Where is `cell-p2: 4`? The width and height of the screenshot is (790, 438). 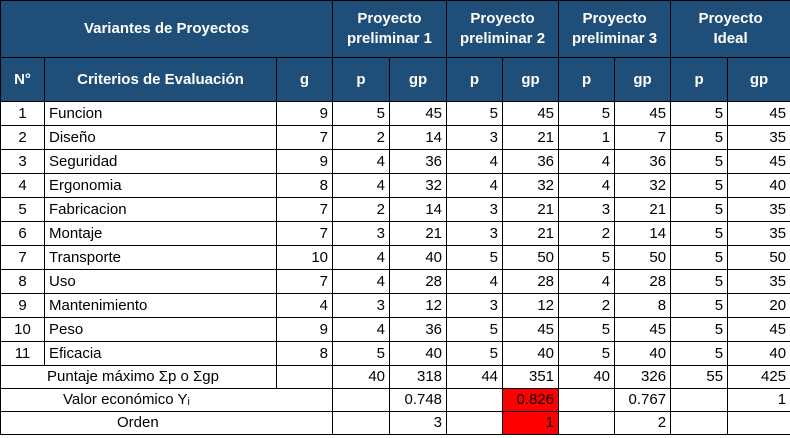 cell-p2: 4 is located at coordinates (475, 281).